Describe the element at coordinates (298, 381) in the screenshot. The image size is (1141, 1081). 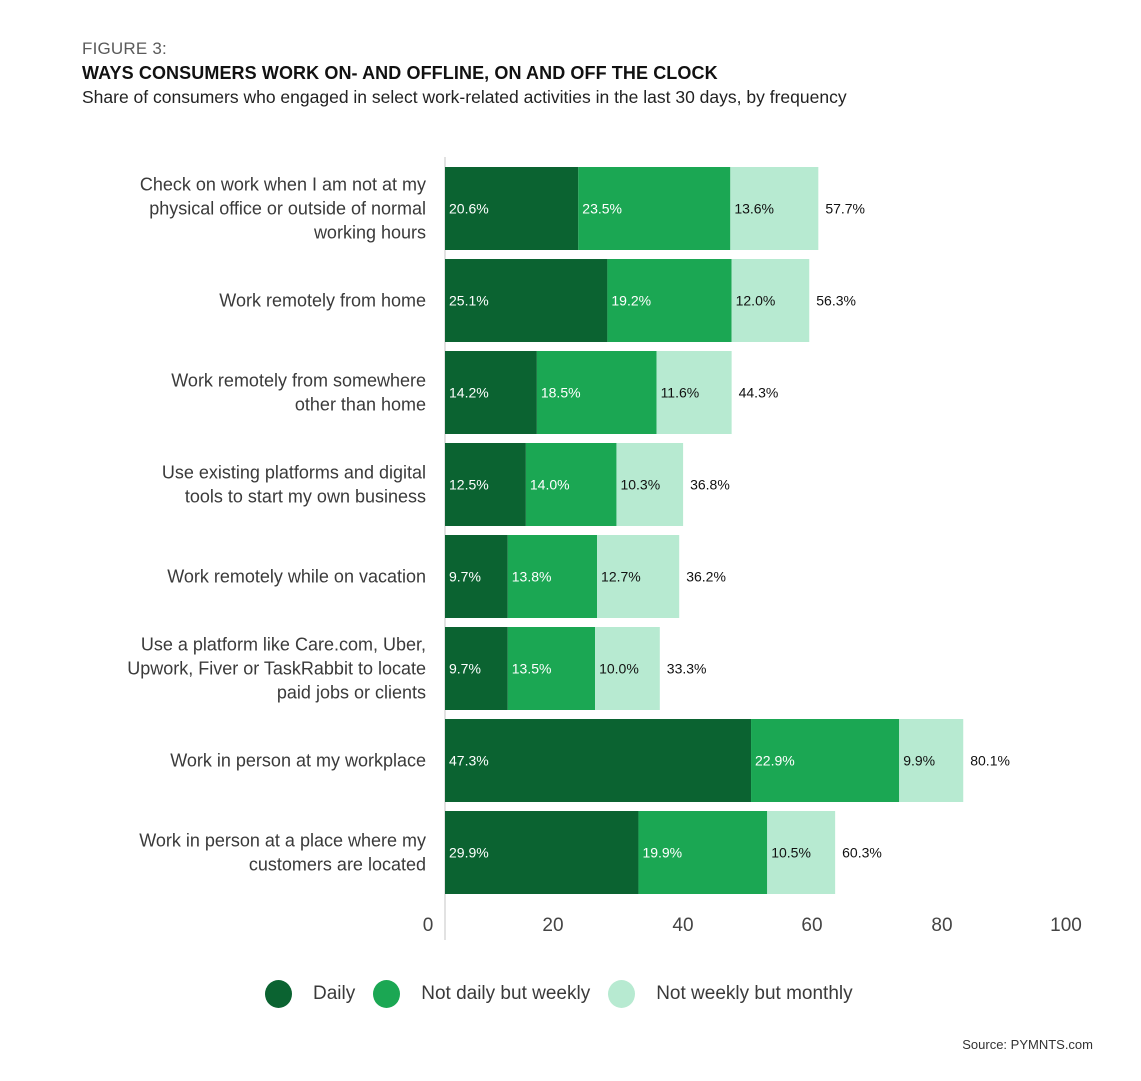
I see `category-label-line: Work remotely from somewhere` at that location.